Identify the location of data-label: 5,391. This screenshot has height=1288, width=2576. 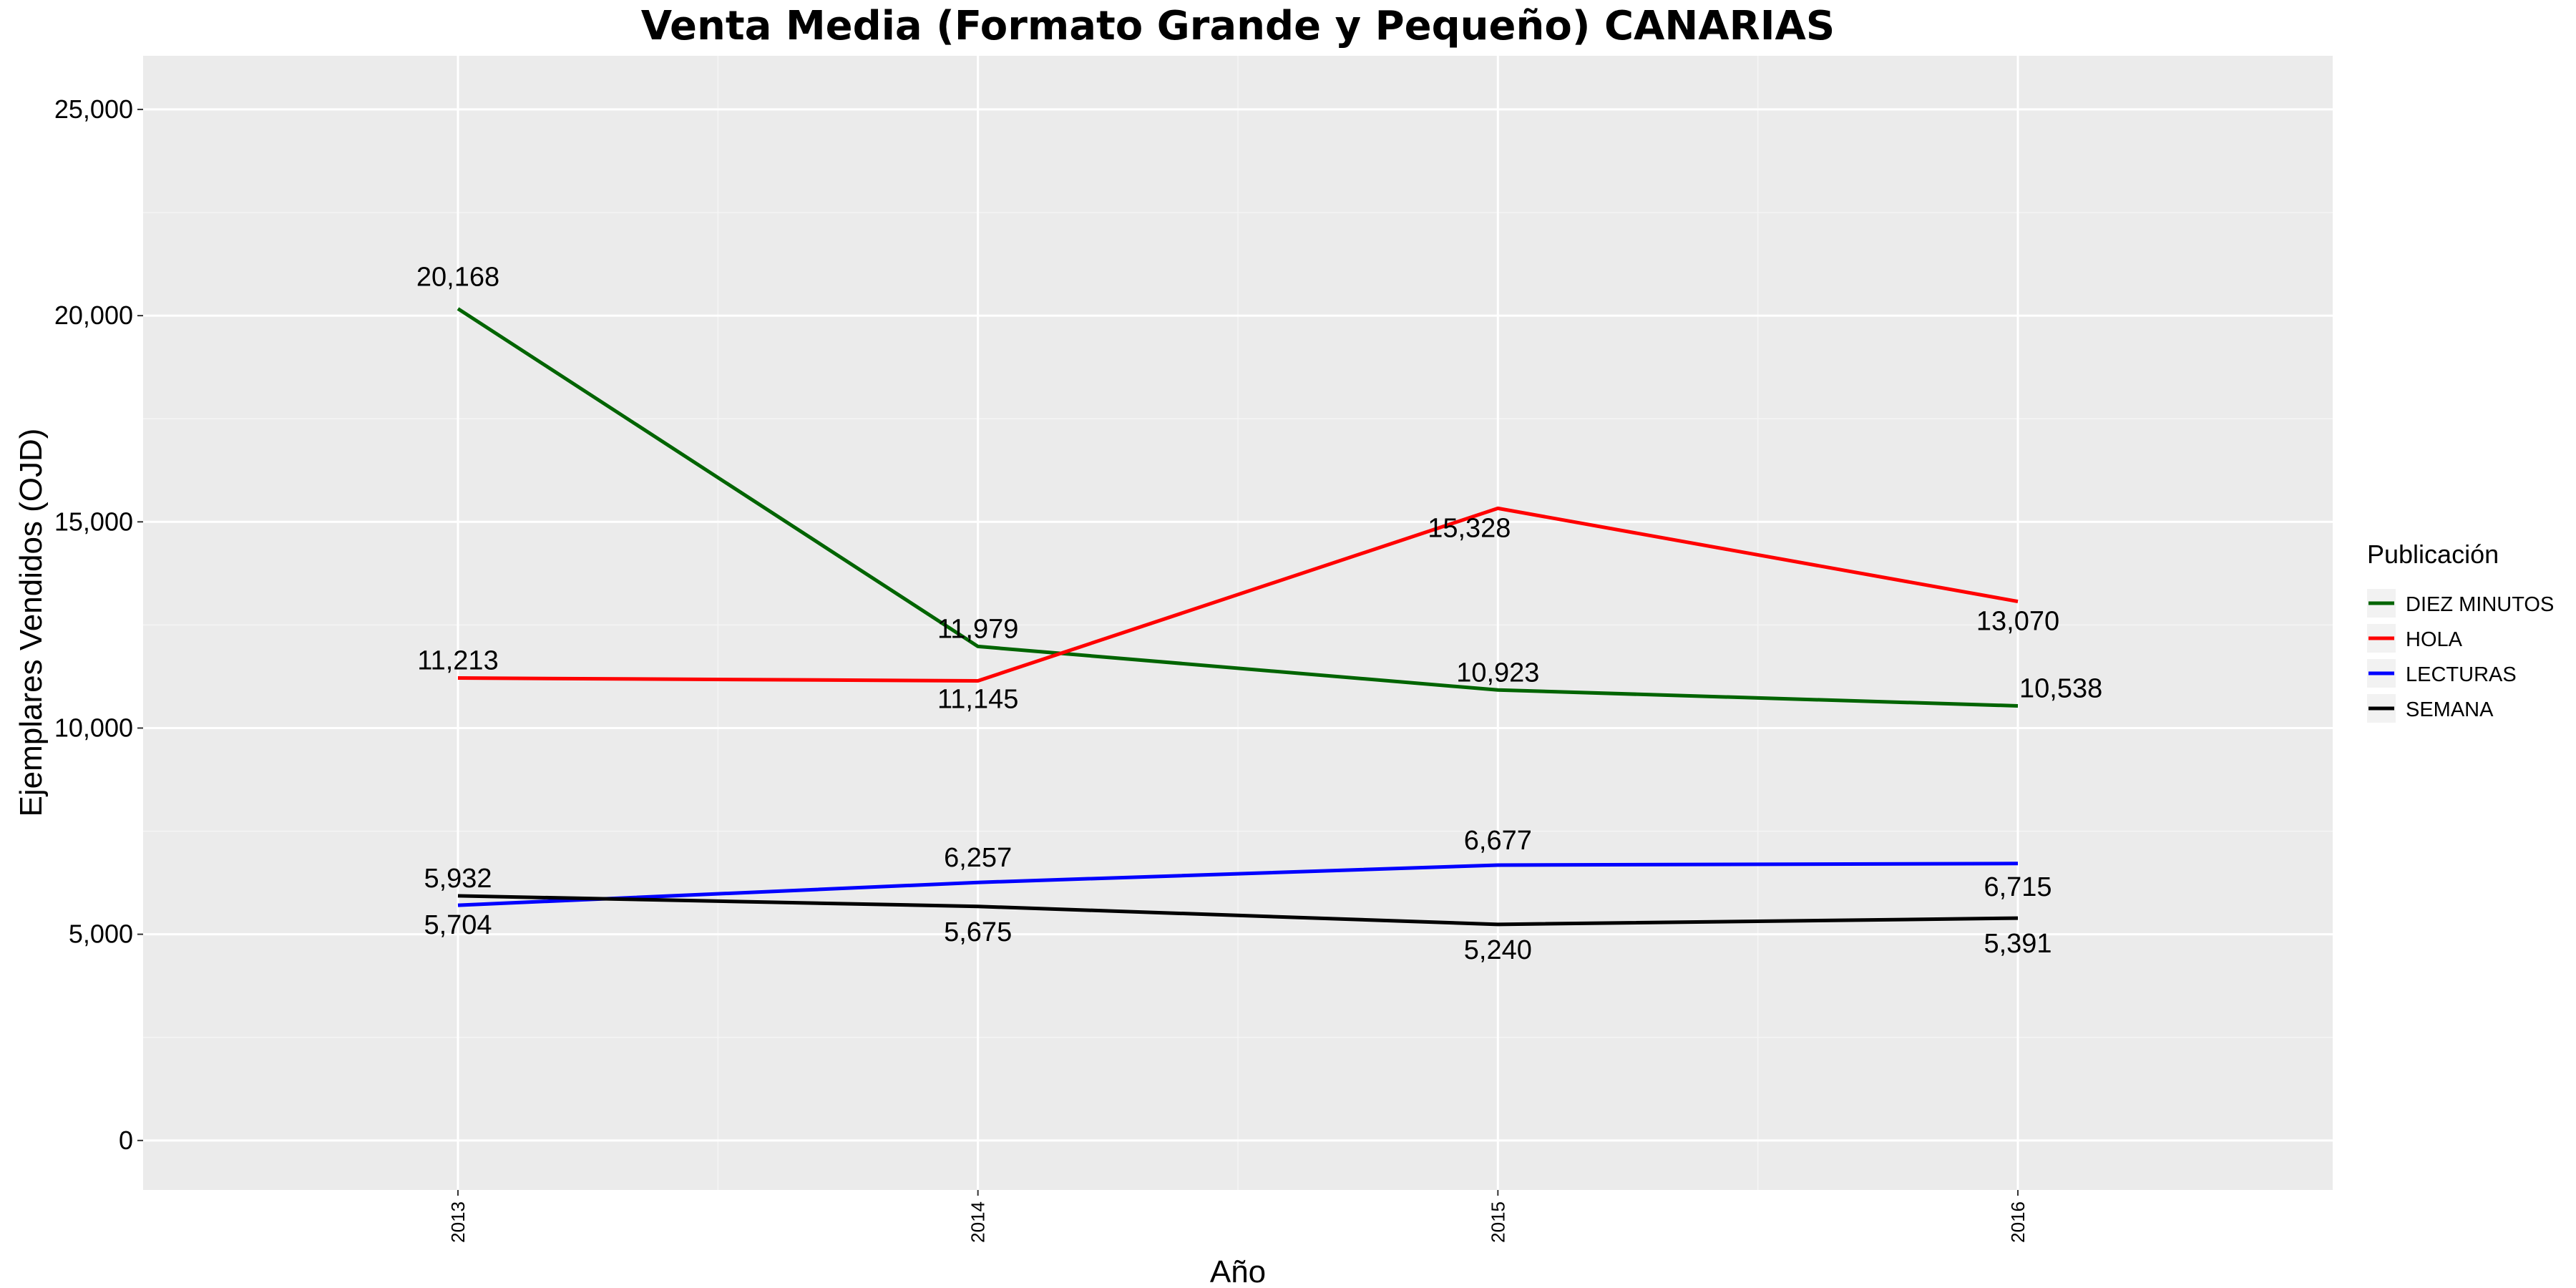
(2017, 944).